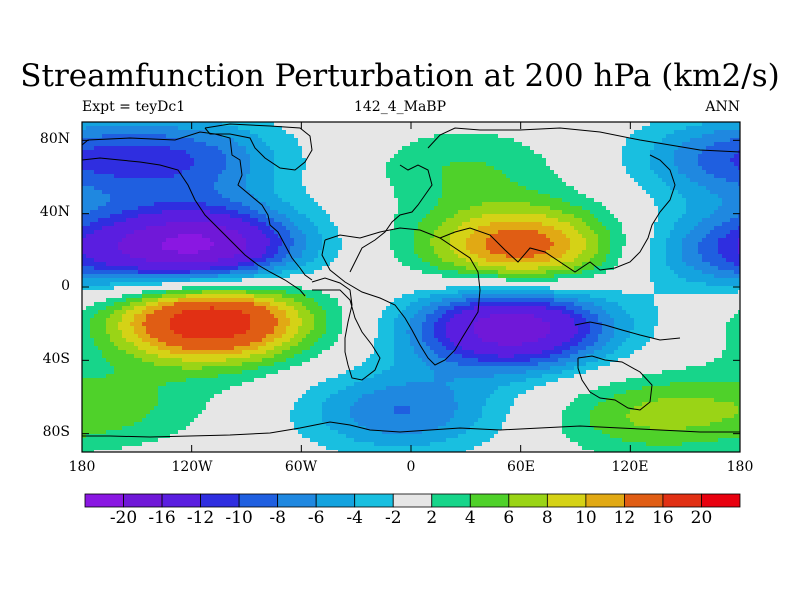 The height and width of the screenshot is (600, 800). I want to click on coastline-north-america, so click(197, 206).